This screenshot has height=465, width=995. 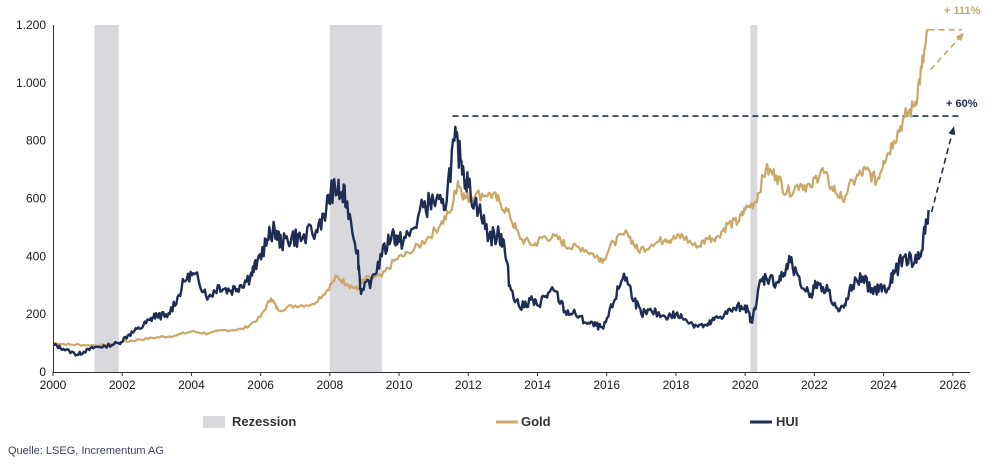 I want to click on legend-label-gold: Gold, so click(x=536, y=421).